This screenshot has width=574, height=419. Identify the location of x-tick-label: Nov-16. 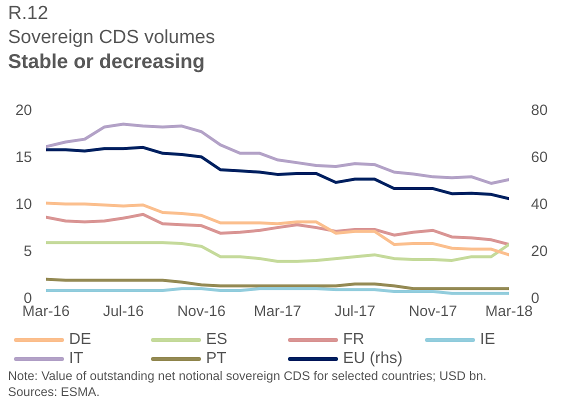
(201, 311).